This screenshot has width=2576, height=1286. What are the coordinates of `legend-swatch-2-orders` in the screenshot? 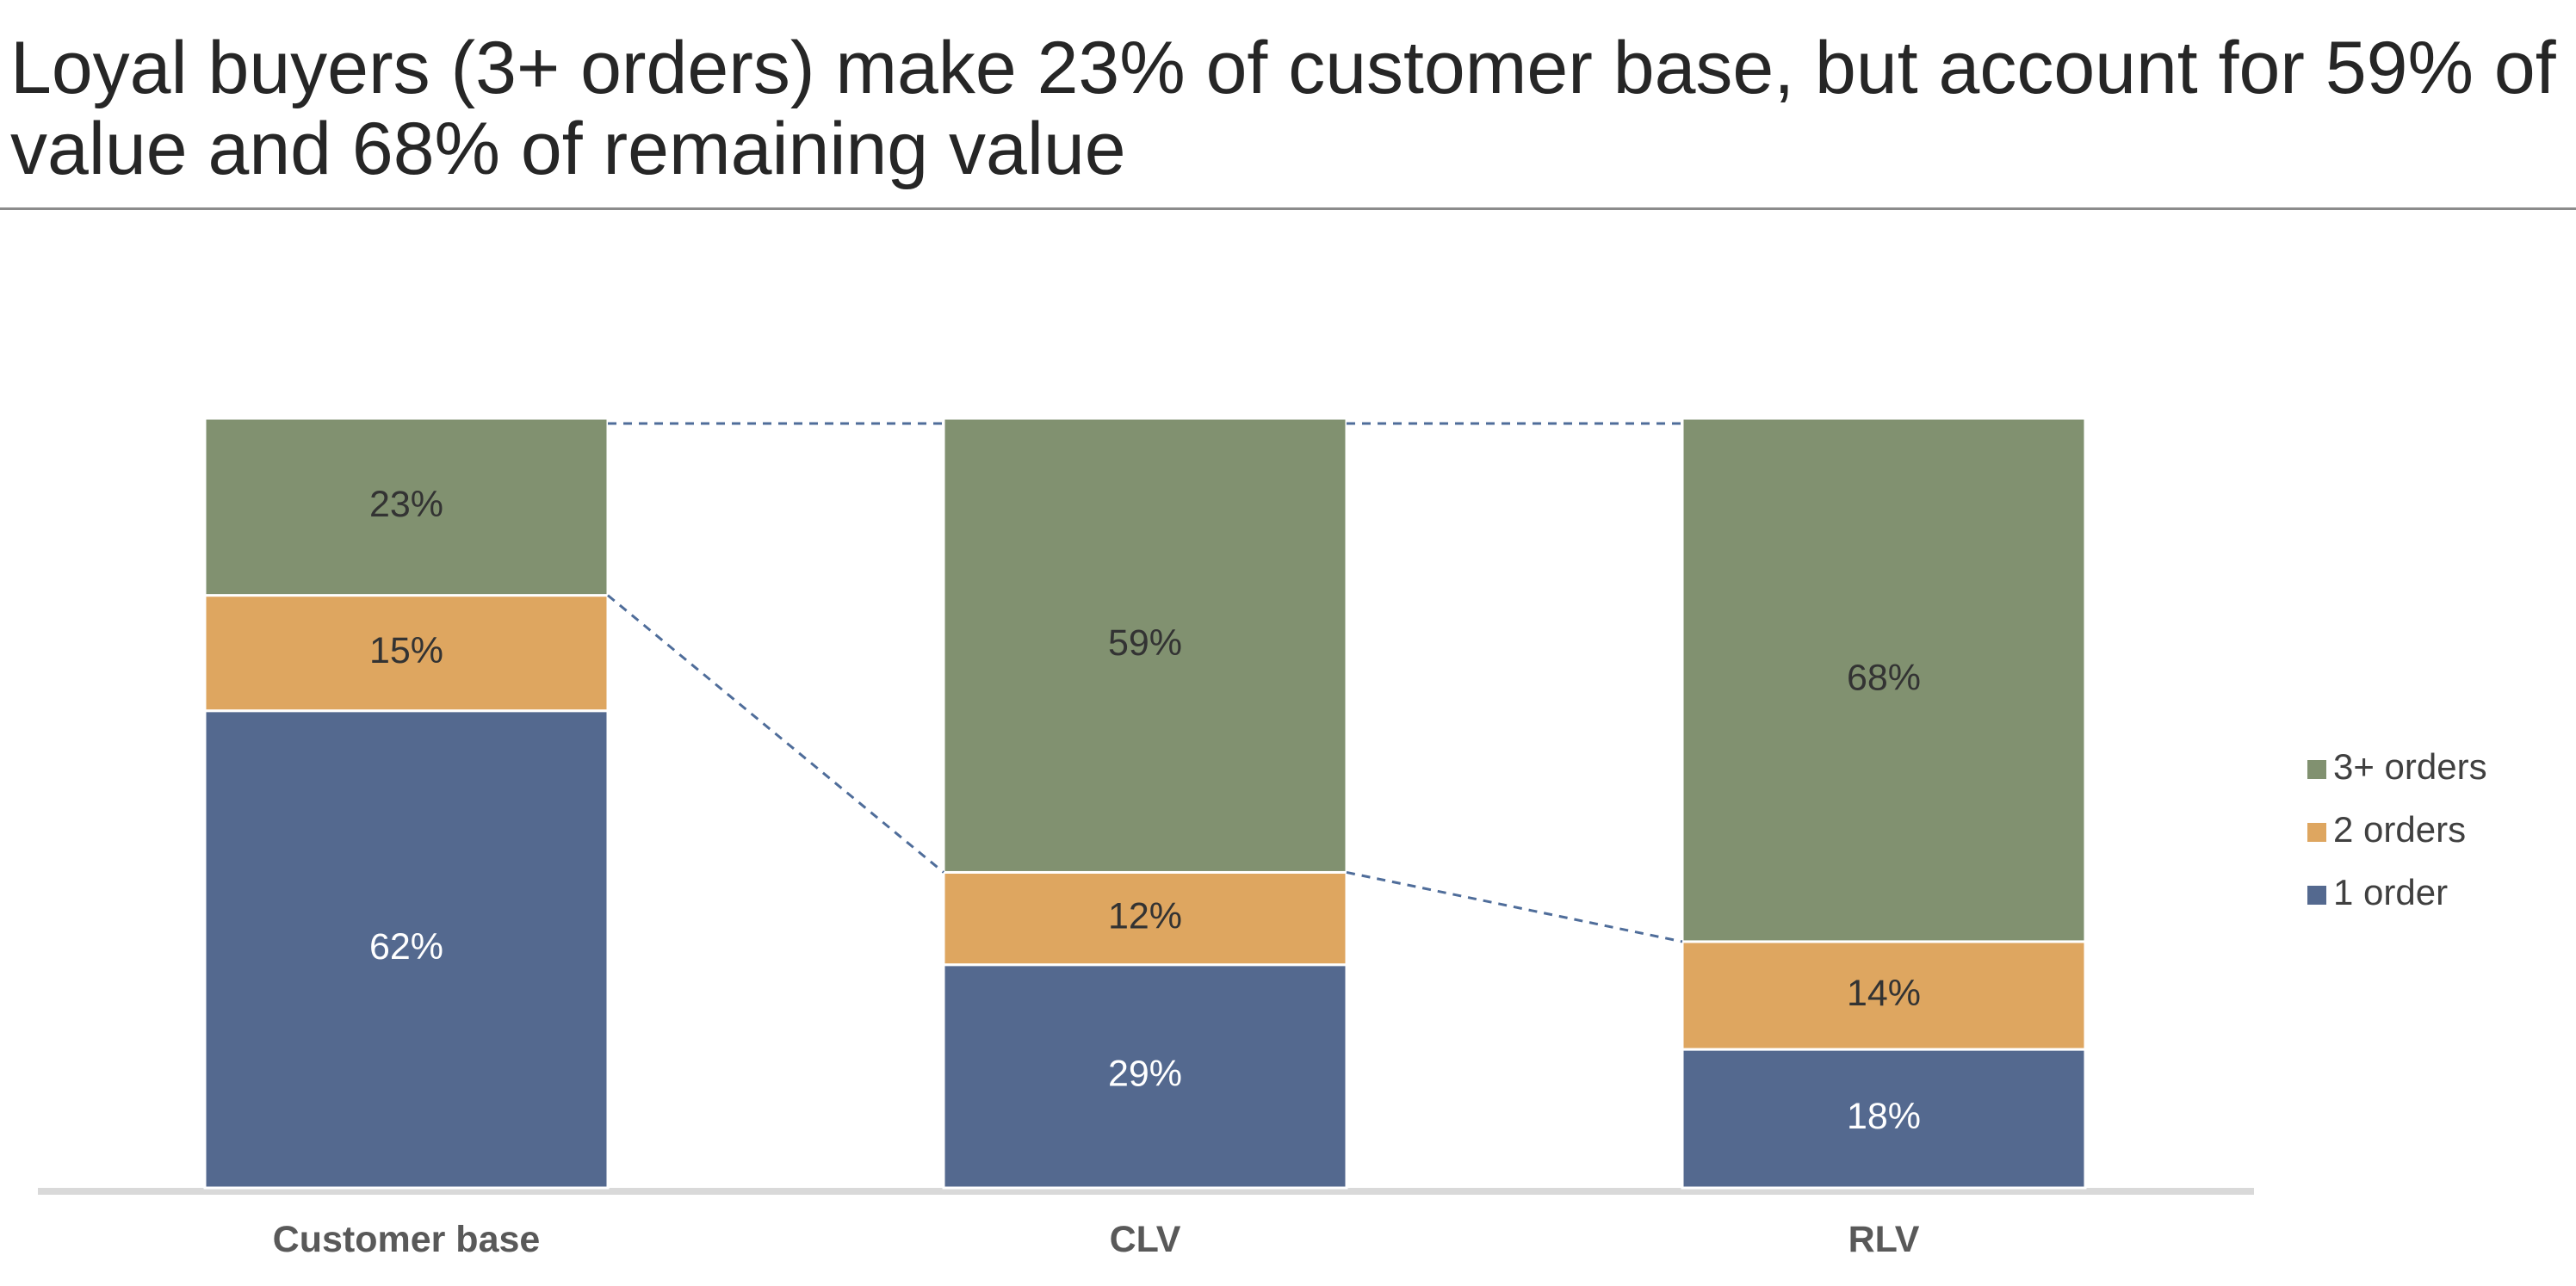 It's located at (2316, 832).